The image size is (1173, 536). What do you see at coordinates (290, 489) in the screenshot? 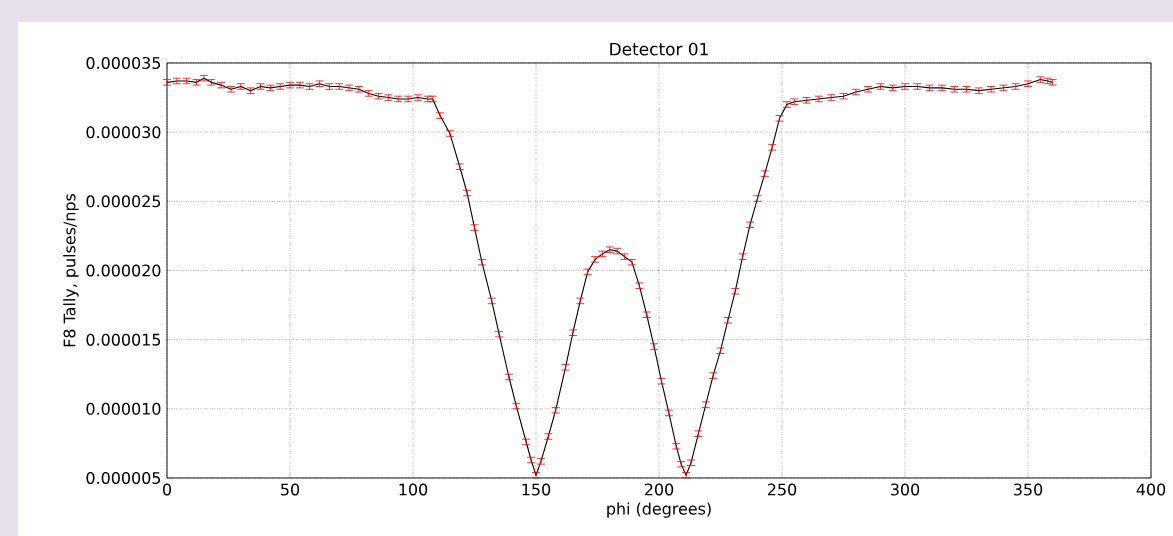
I see `x-tick-label: 50` at bounding box center [290, 489].